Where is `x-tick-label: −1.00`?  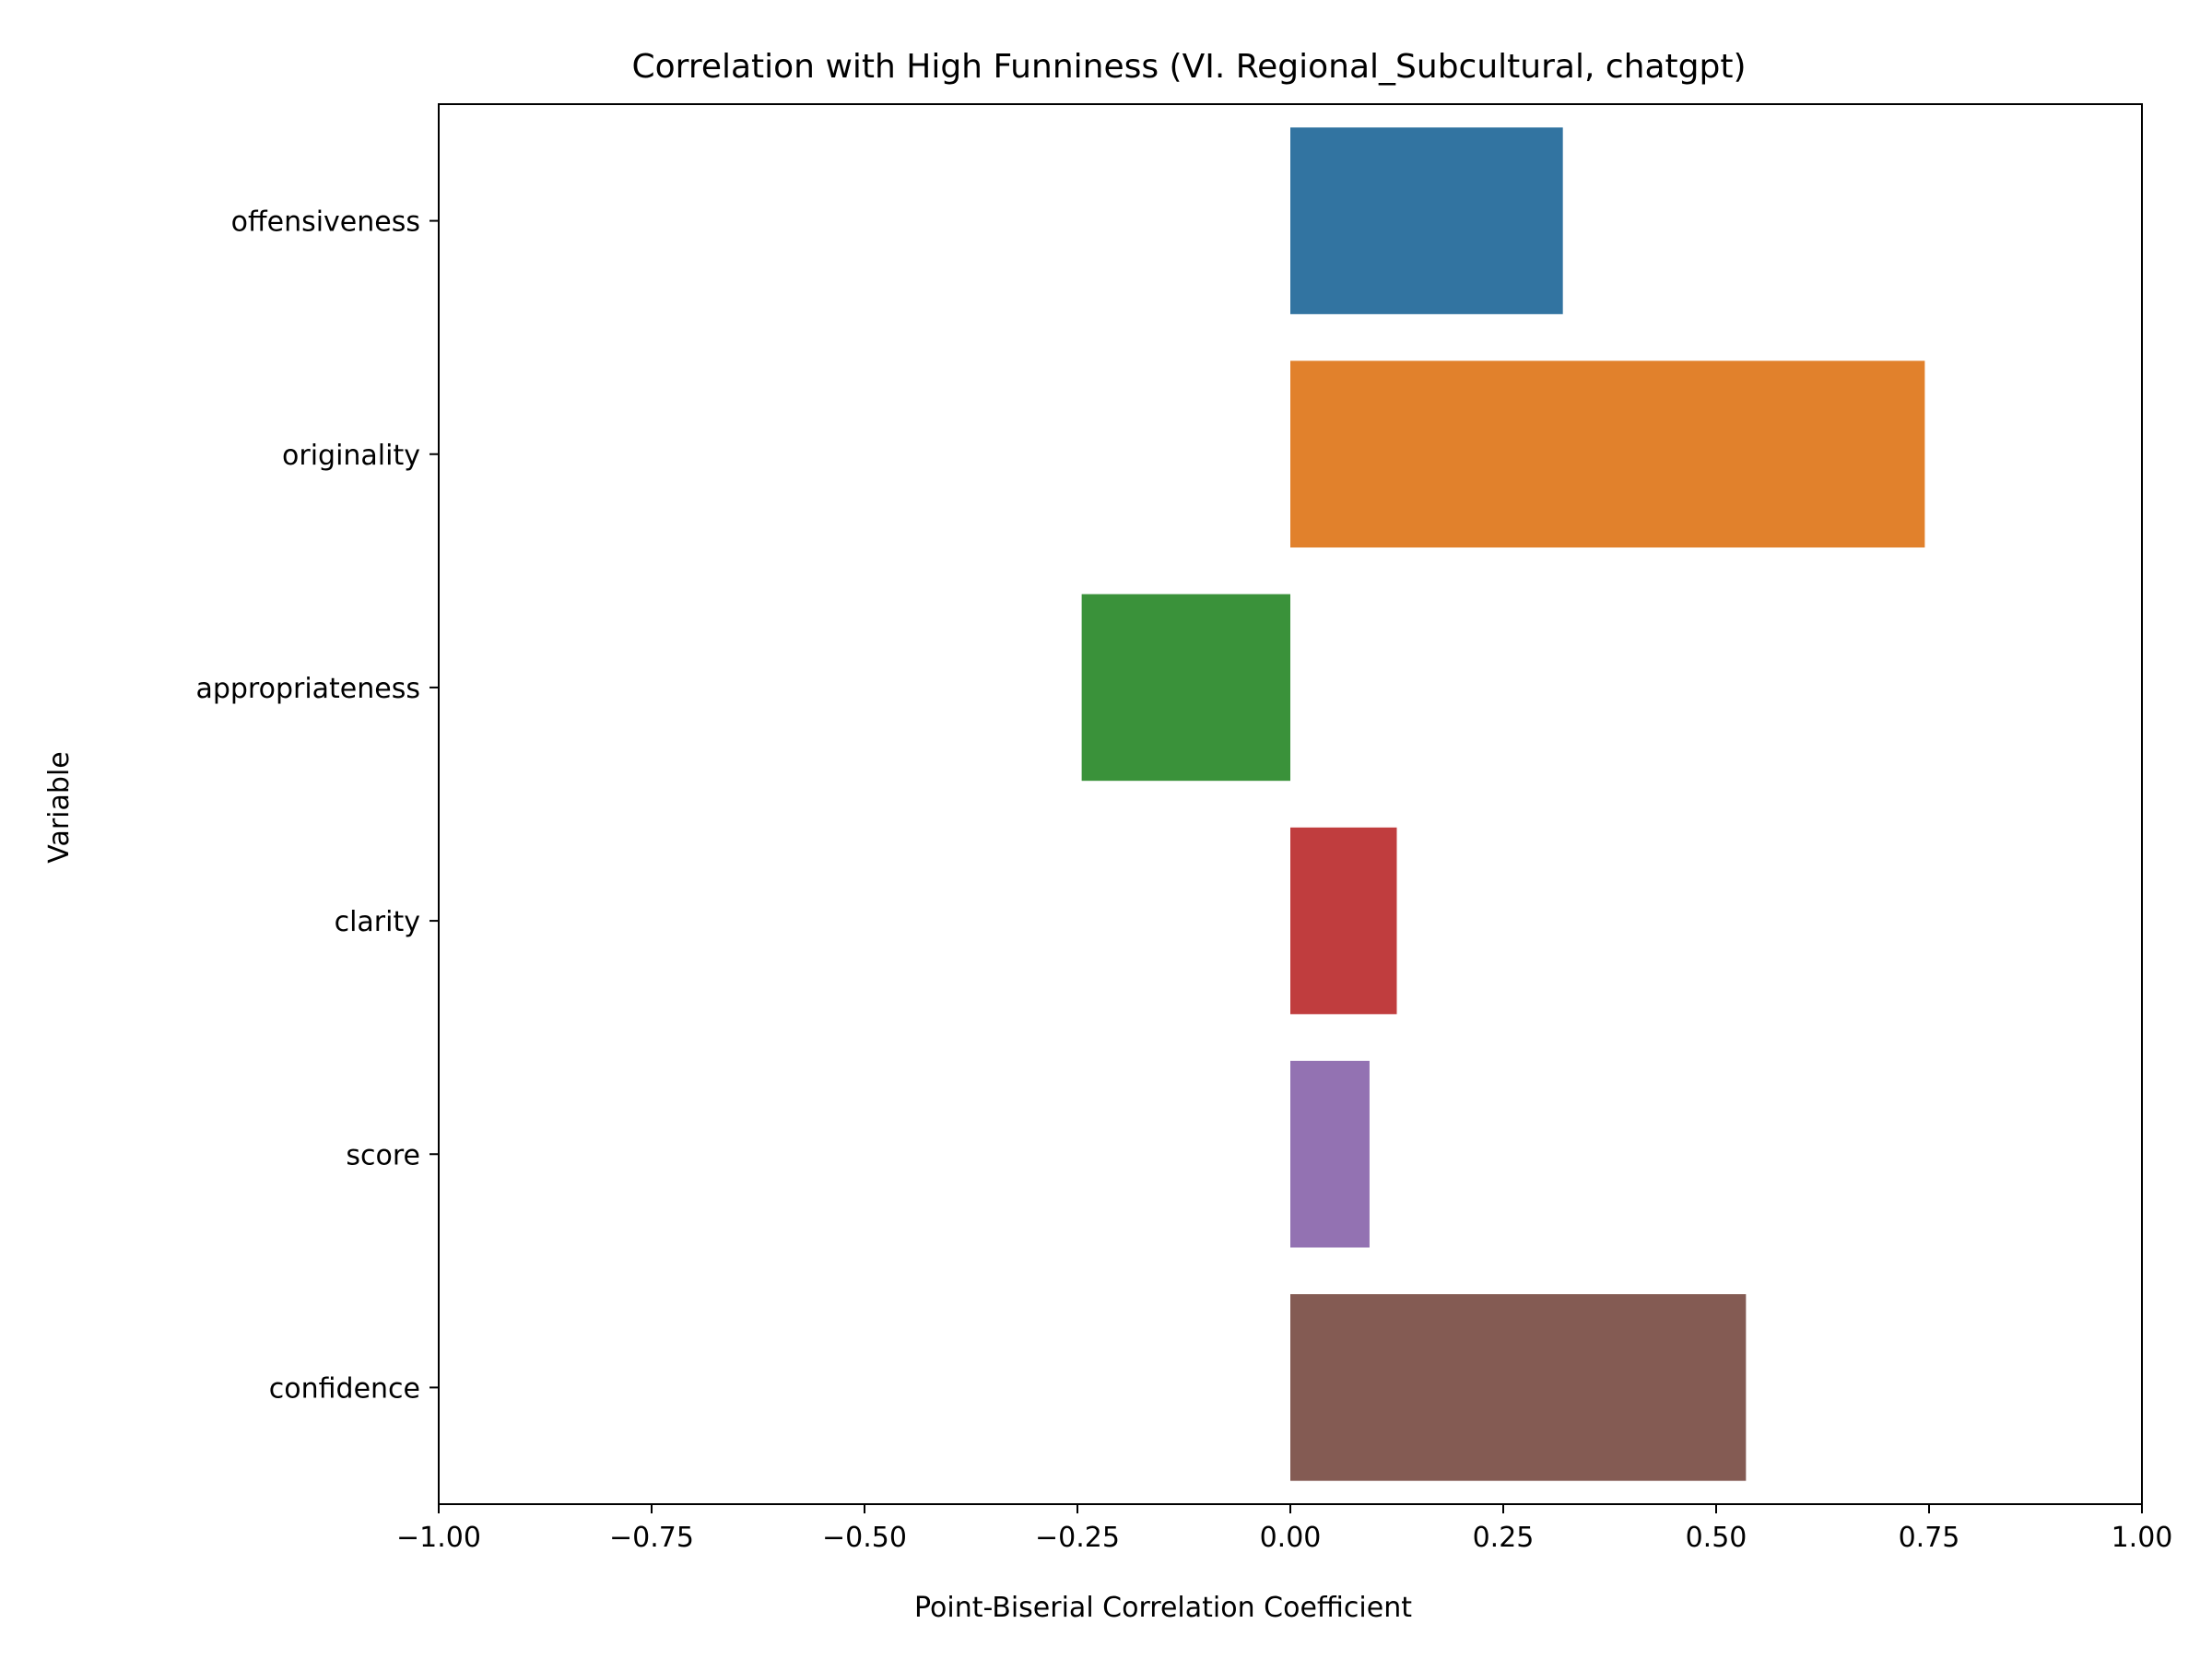
x-tick-label: −1.00 is located at coordinates (438, 1538).